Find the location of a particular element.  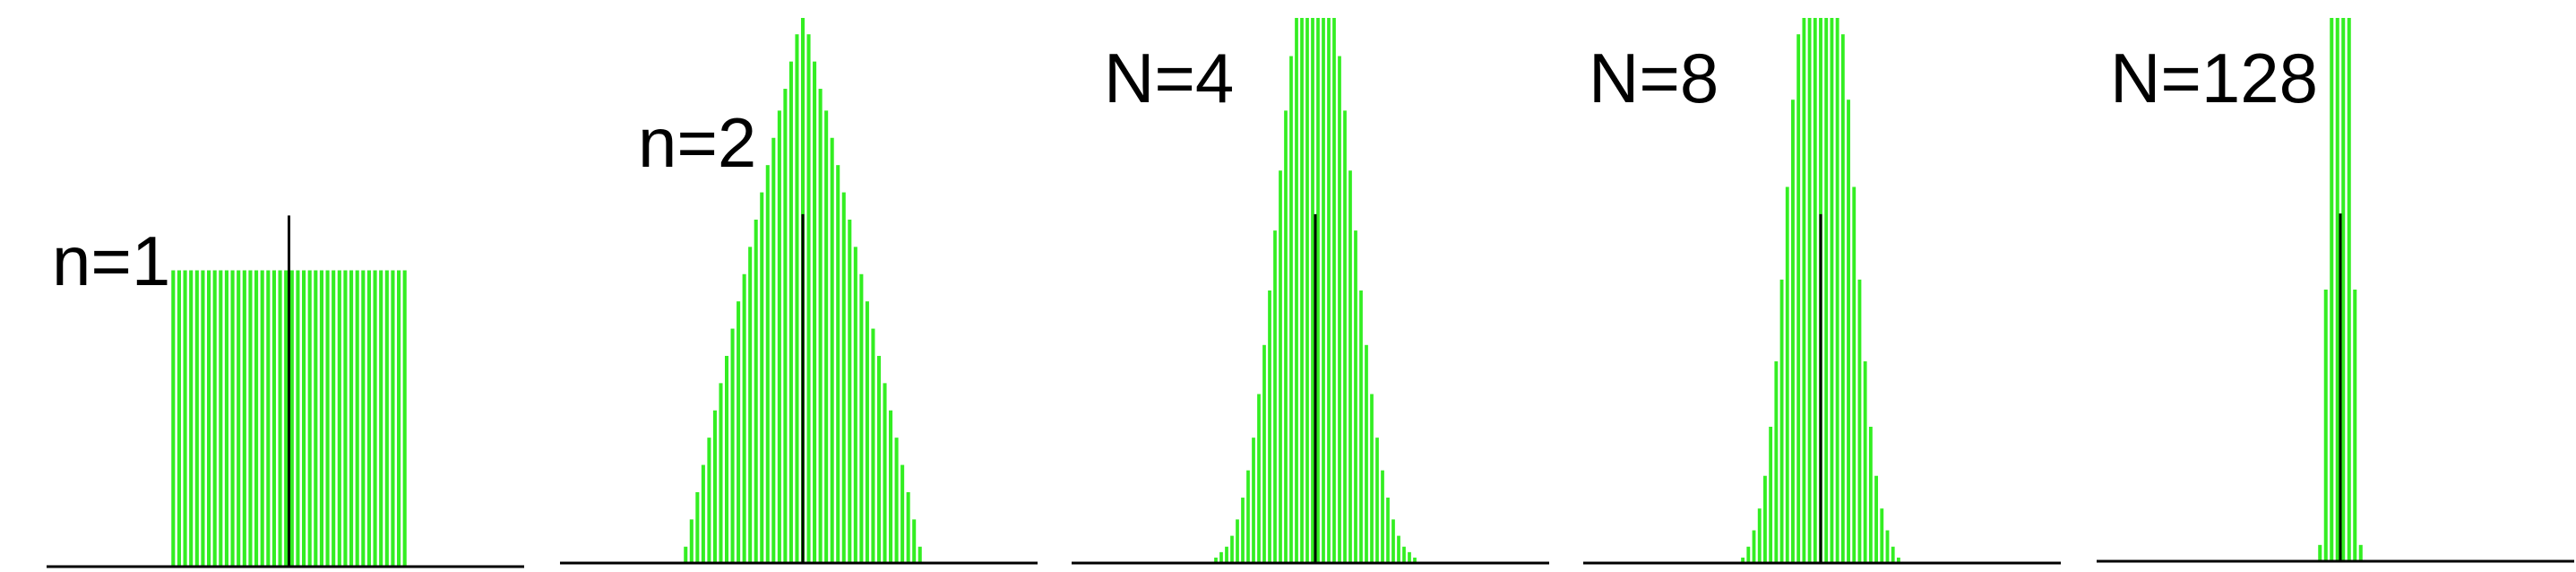

chart-panel-1: n=1 is located at coordinates (286, 392).